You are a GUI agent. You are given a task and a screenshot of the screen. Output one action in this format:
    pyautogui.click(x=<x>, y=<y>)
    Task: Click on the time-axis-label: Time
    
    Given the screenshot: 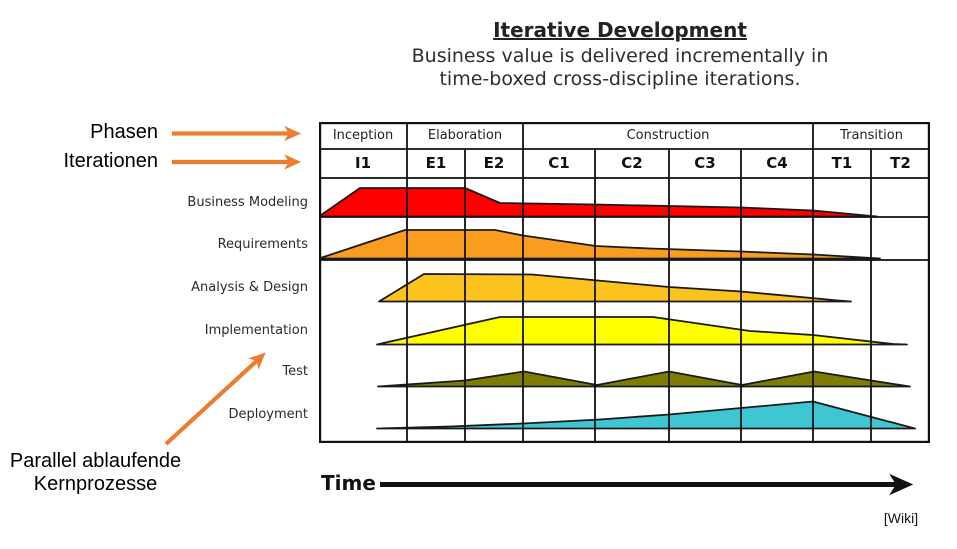 What is the action you would take?
    pyautogui.click(x=348, y=483)
    